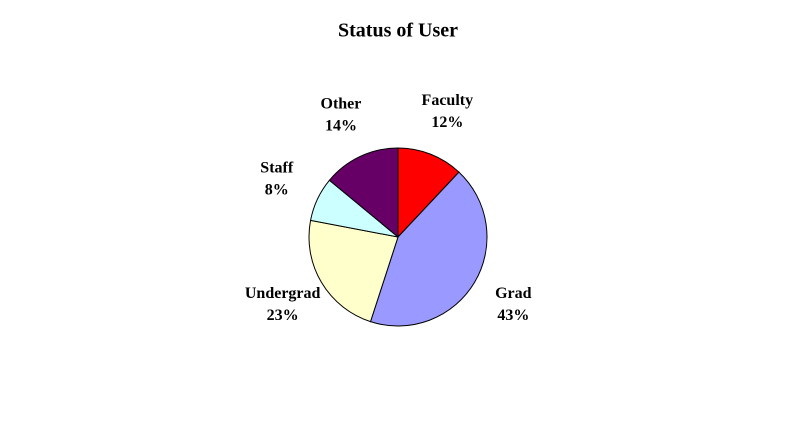  What do you see at coordinates (513, 293) in the screenshot?
I see `slice-label: Grad` at bounding box center [513, 293].